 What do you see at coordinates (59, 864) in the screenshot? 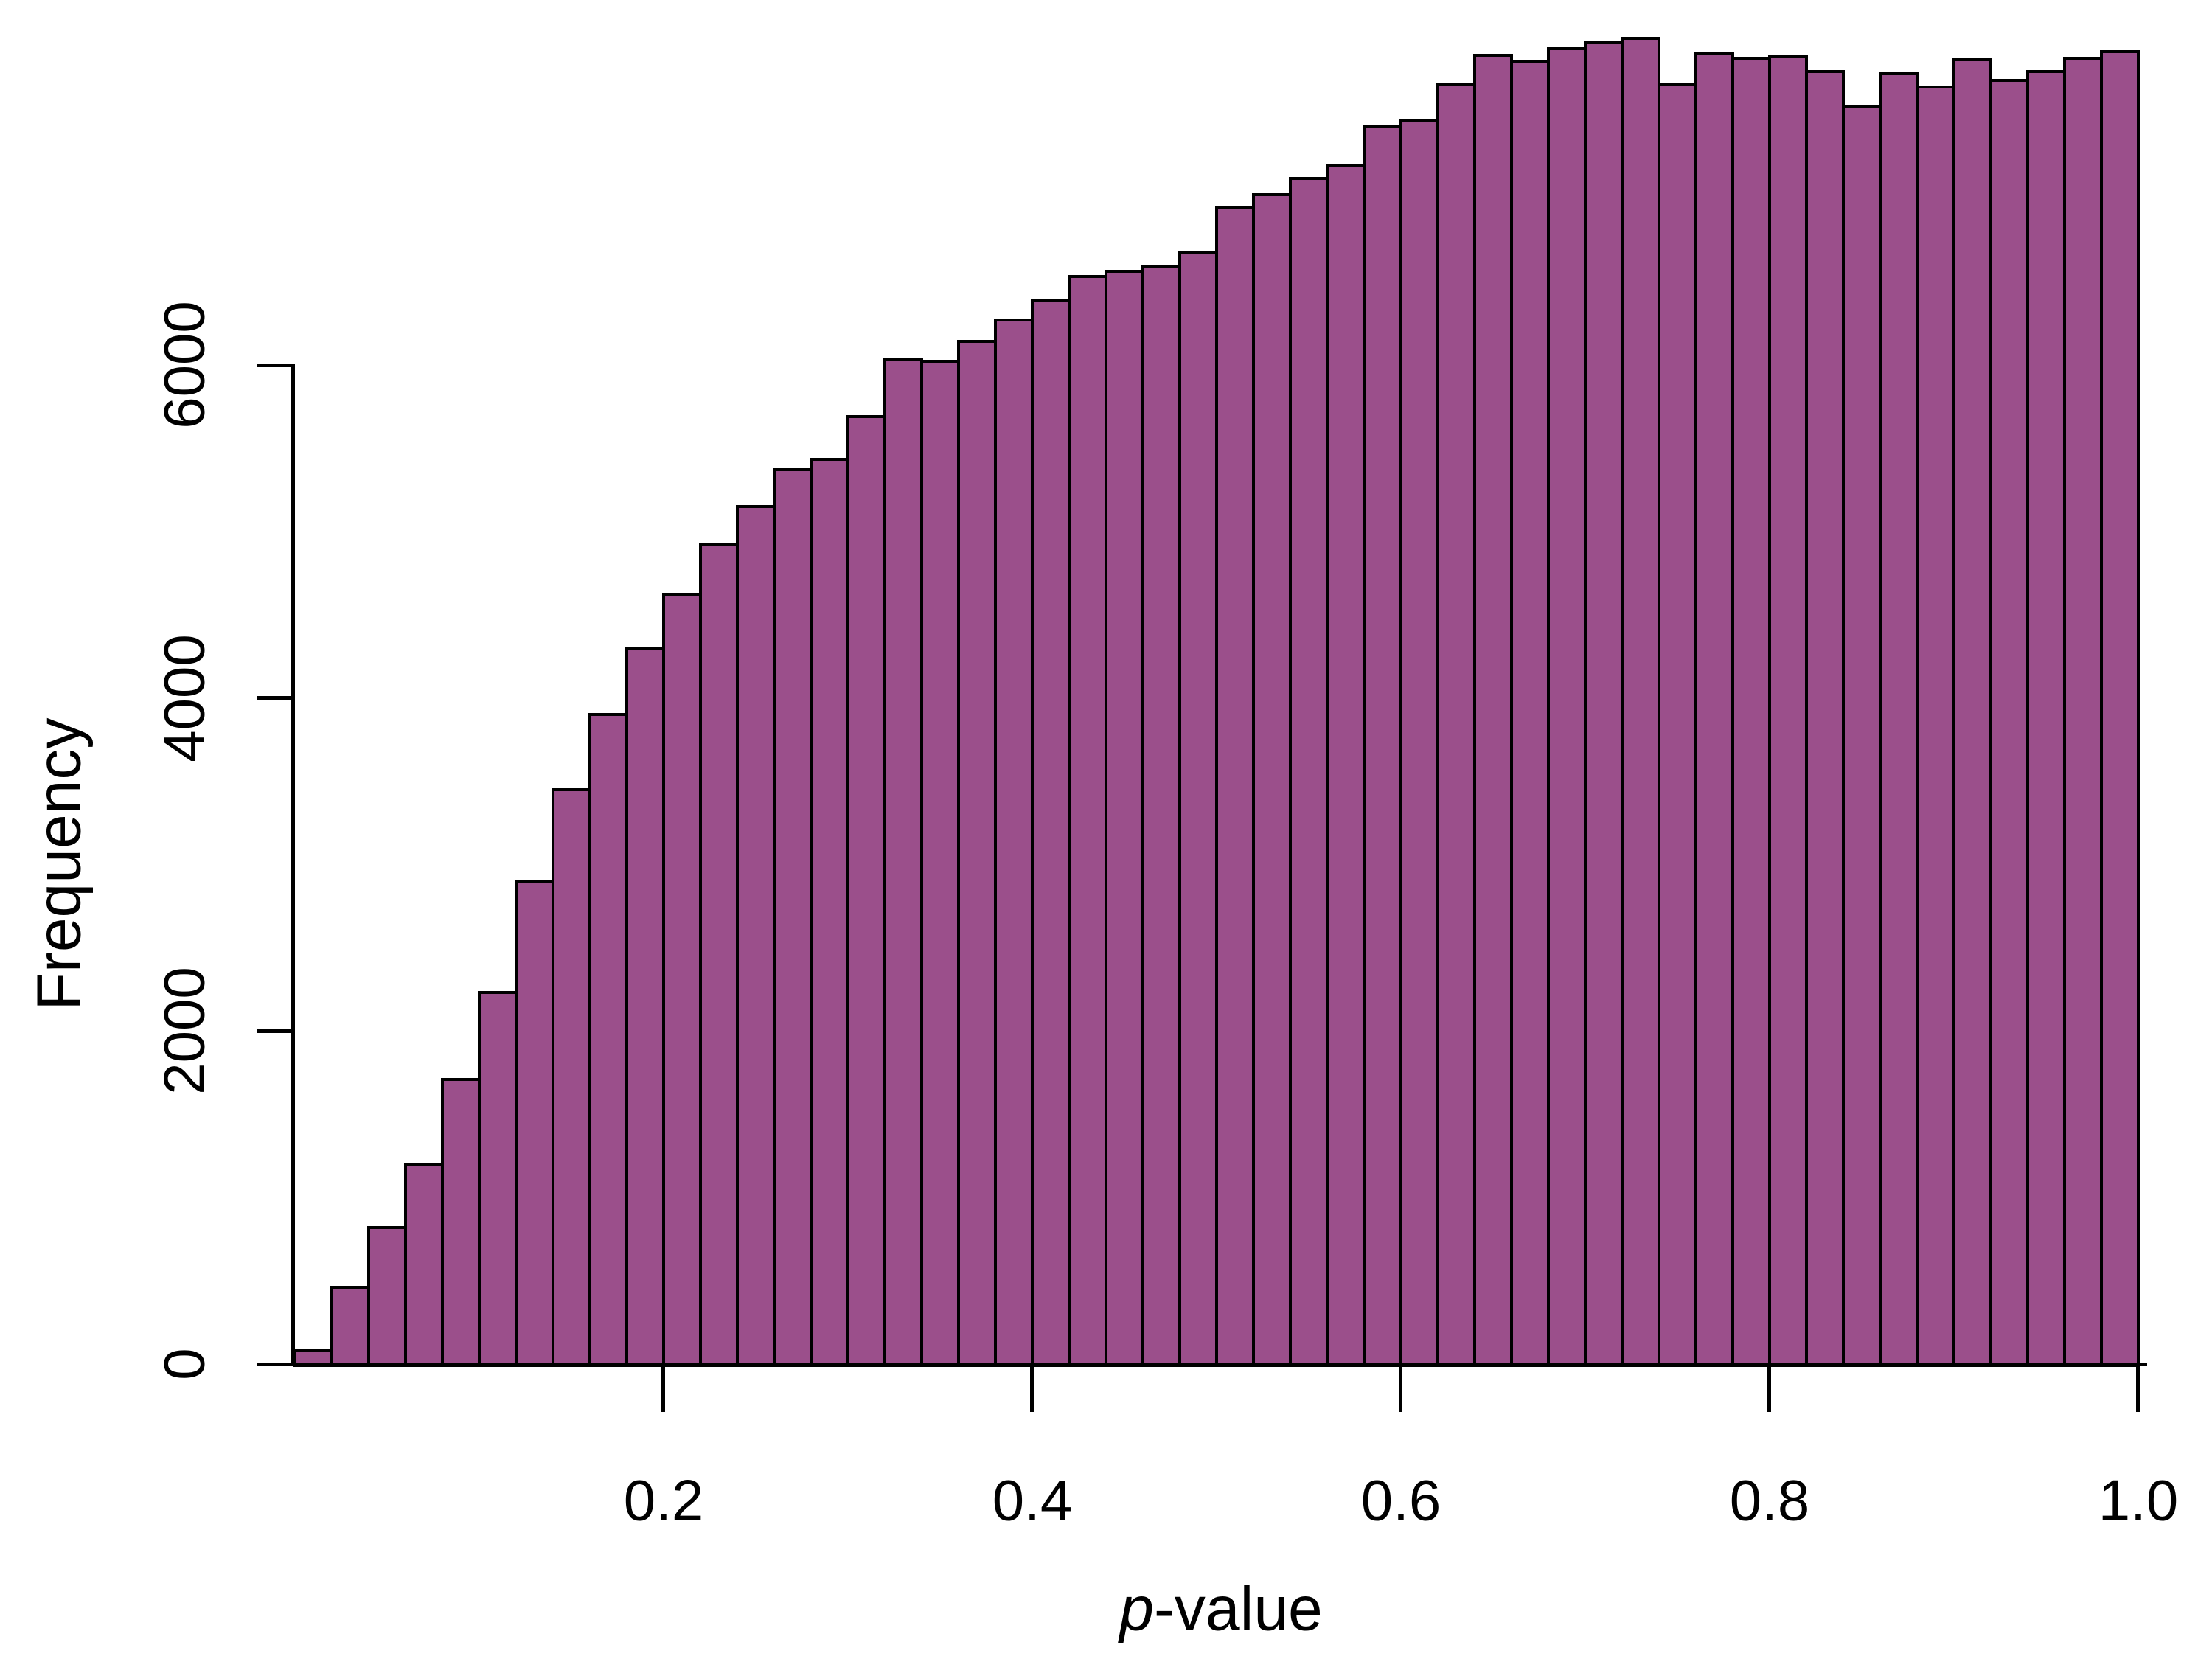
I see `y-axis-title: Frequency` at bounding box center [59, 864].